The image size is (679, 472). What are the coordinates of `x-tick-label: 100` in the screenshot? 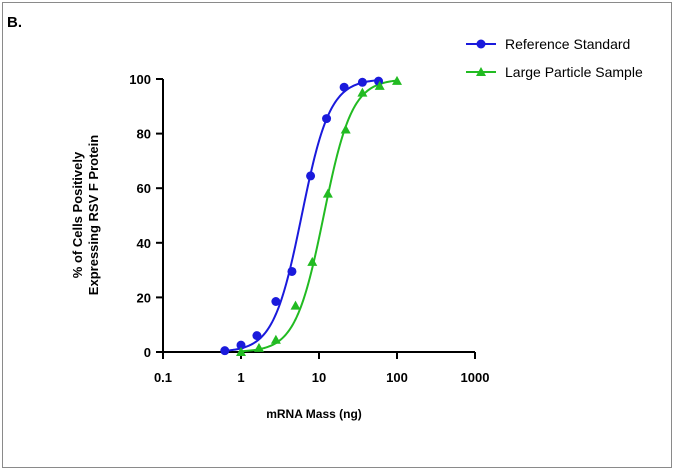 It's located at (397, 377).